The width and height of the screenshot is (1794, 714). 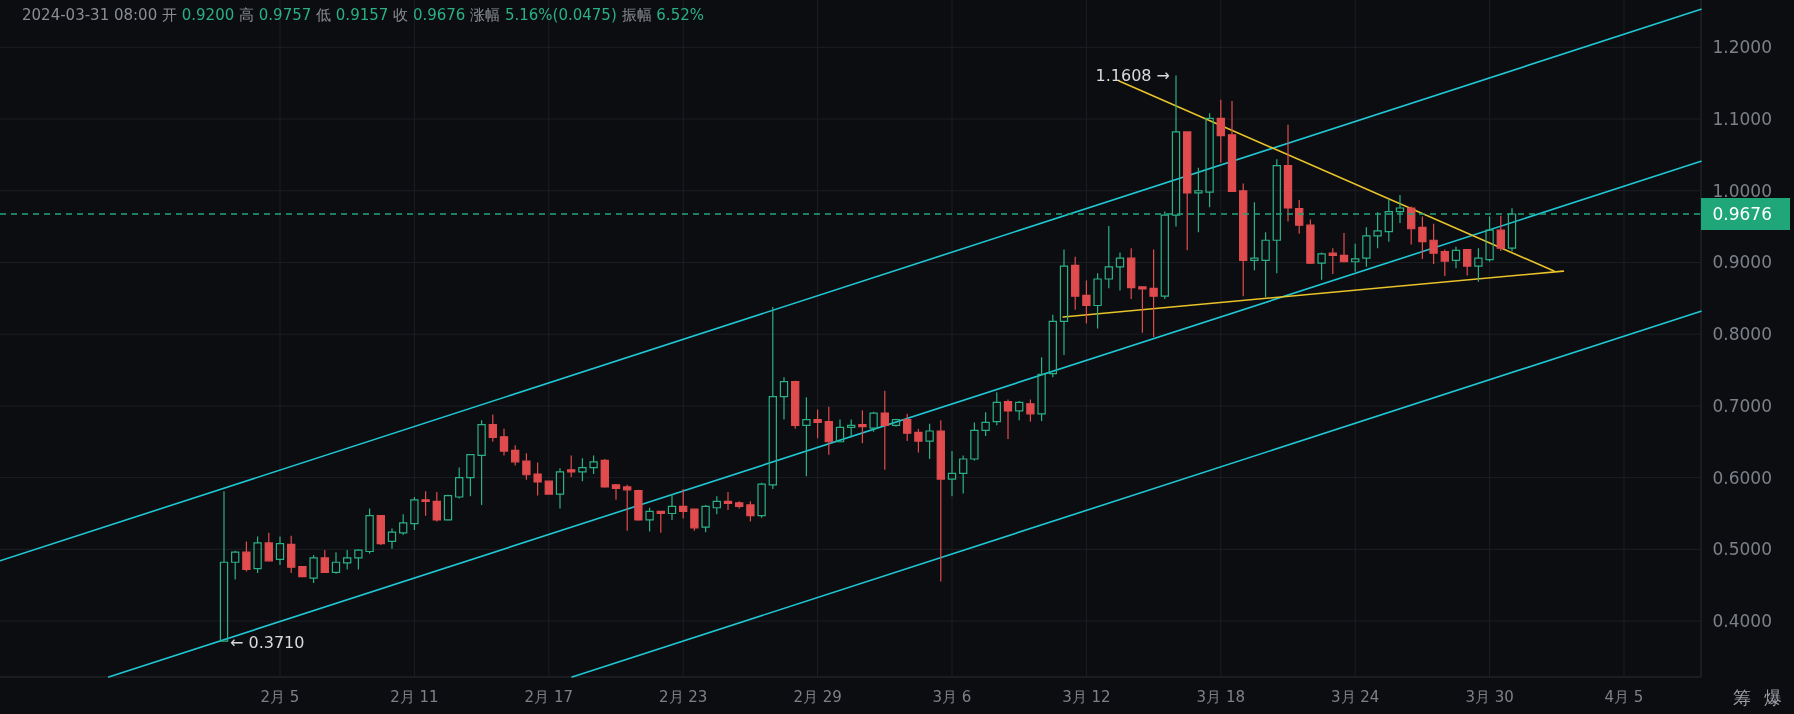 I want to click on y-tick-label: 0.8000, so click(x=1742, y=334).